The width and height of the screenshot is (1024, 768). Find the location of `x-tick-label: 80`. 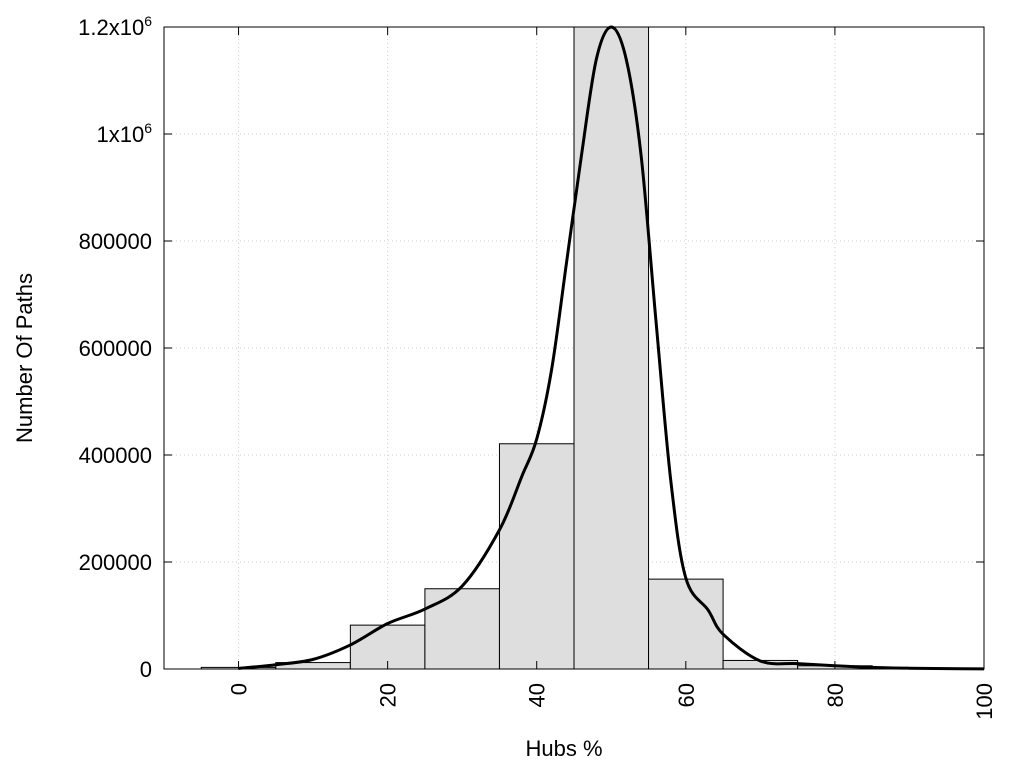

x-tick-label: 80 is located at coordinates (835, 695).